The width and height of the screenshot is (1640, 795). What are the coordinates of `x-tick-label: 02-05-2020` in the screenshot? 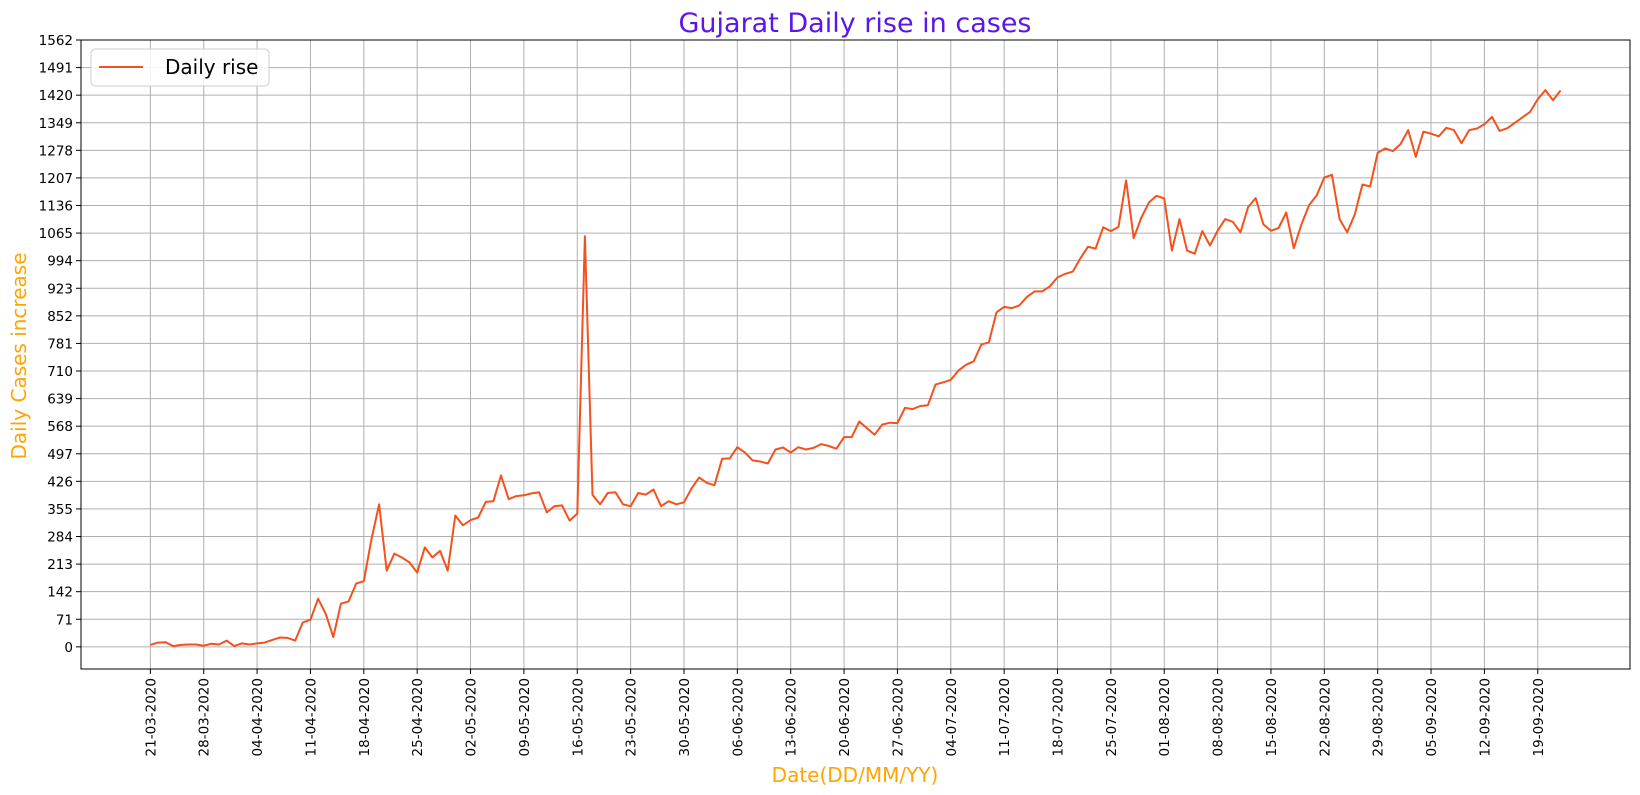 It's located at (472, 717).